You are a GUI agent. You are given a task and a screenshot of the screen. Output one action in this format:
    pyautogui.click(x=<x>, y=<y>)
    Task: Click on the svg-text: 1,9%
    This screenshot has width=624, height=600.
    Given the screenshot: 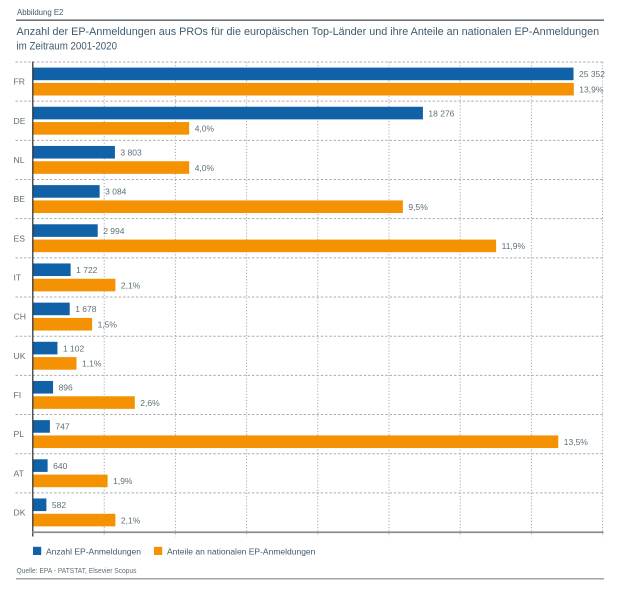 What is the action you would take?
    pyautogui.click(x=123, y=481)
    